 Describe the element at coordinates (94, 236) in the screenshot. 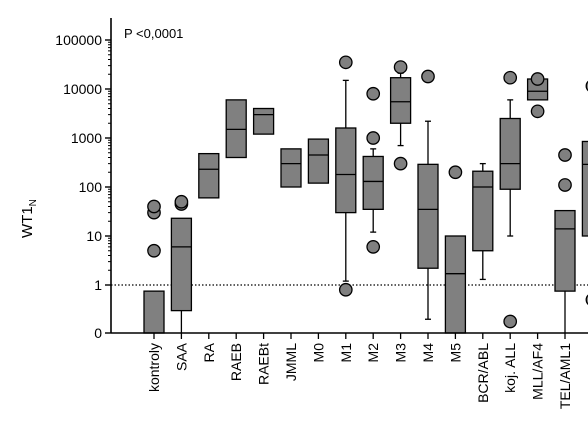

I see `y-tick-label: 10` at that location.